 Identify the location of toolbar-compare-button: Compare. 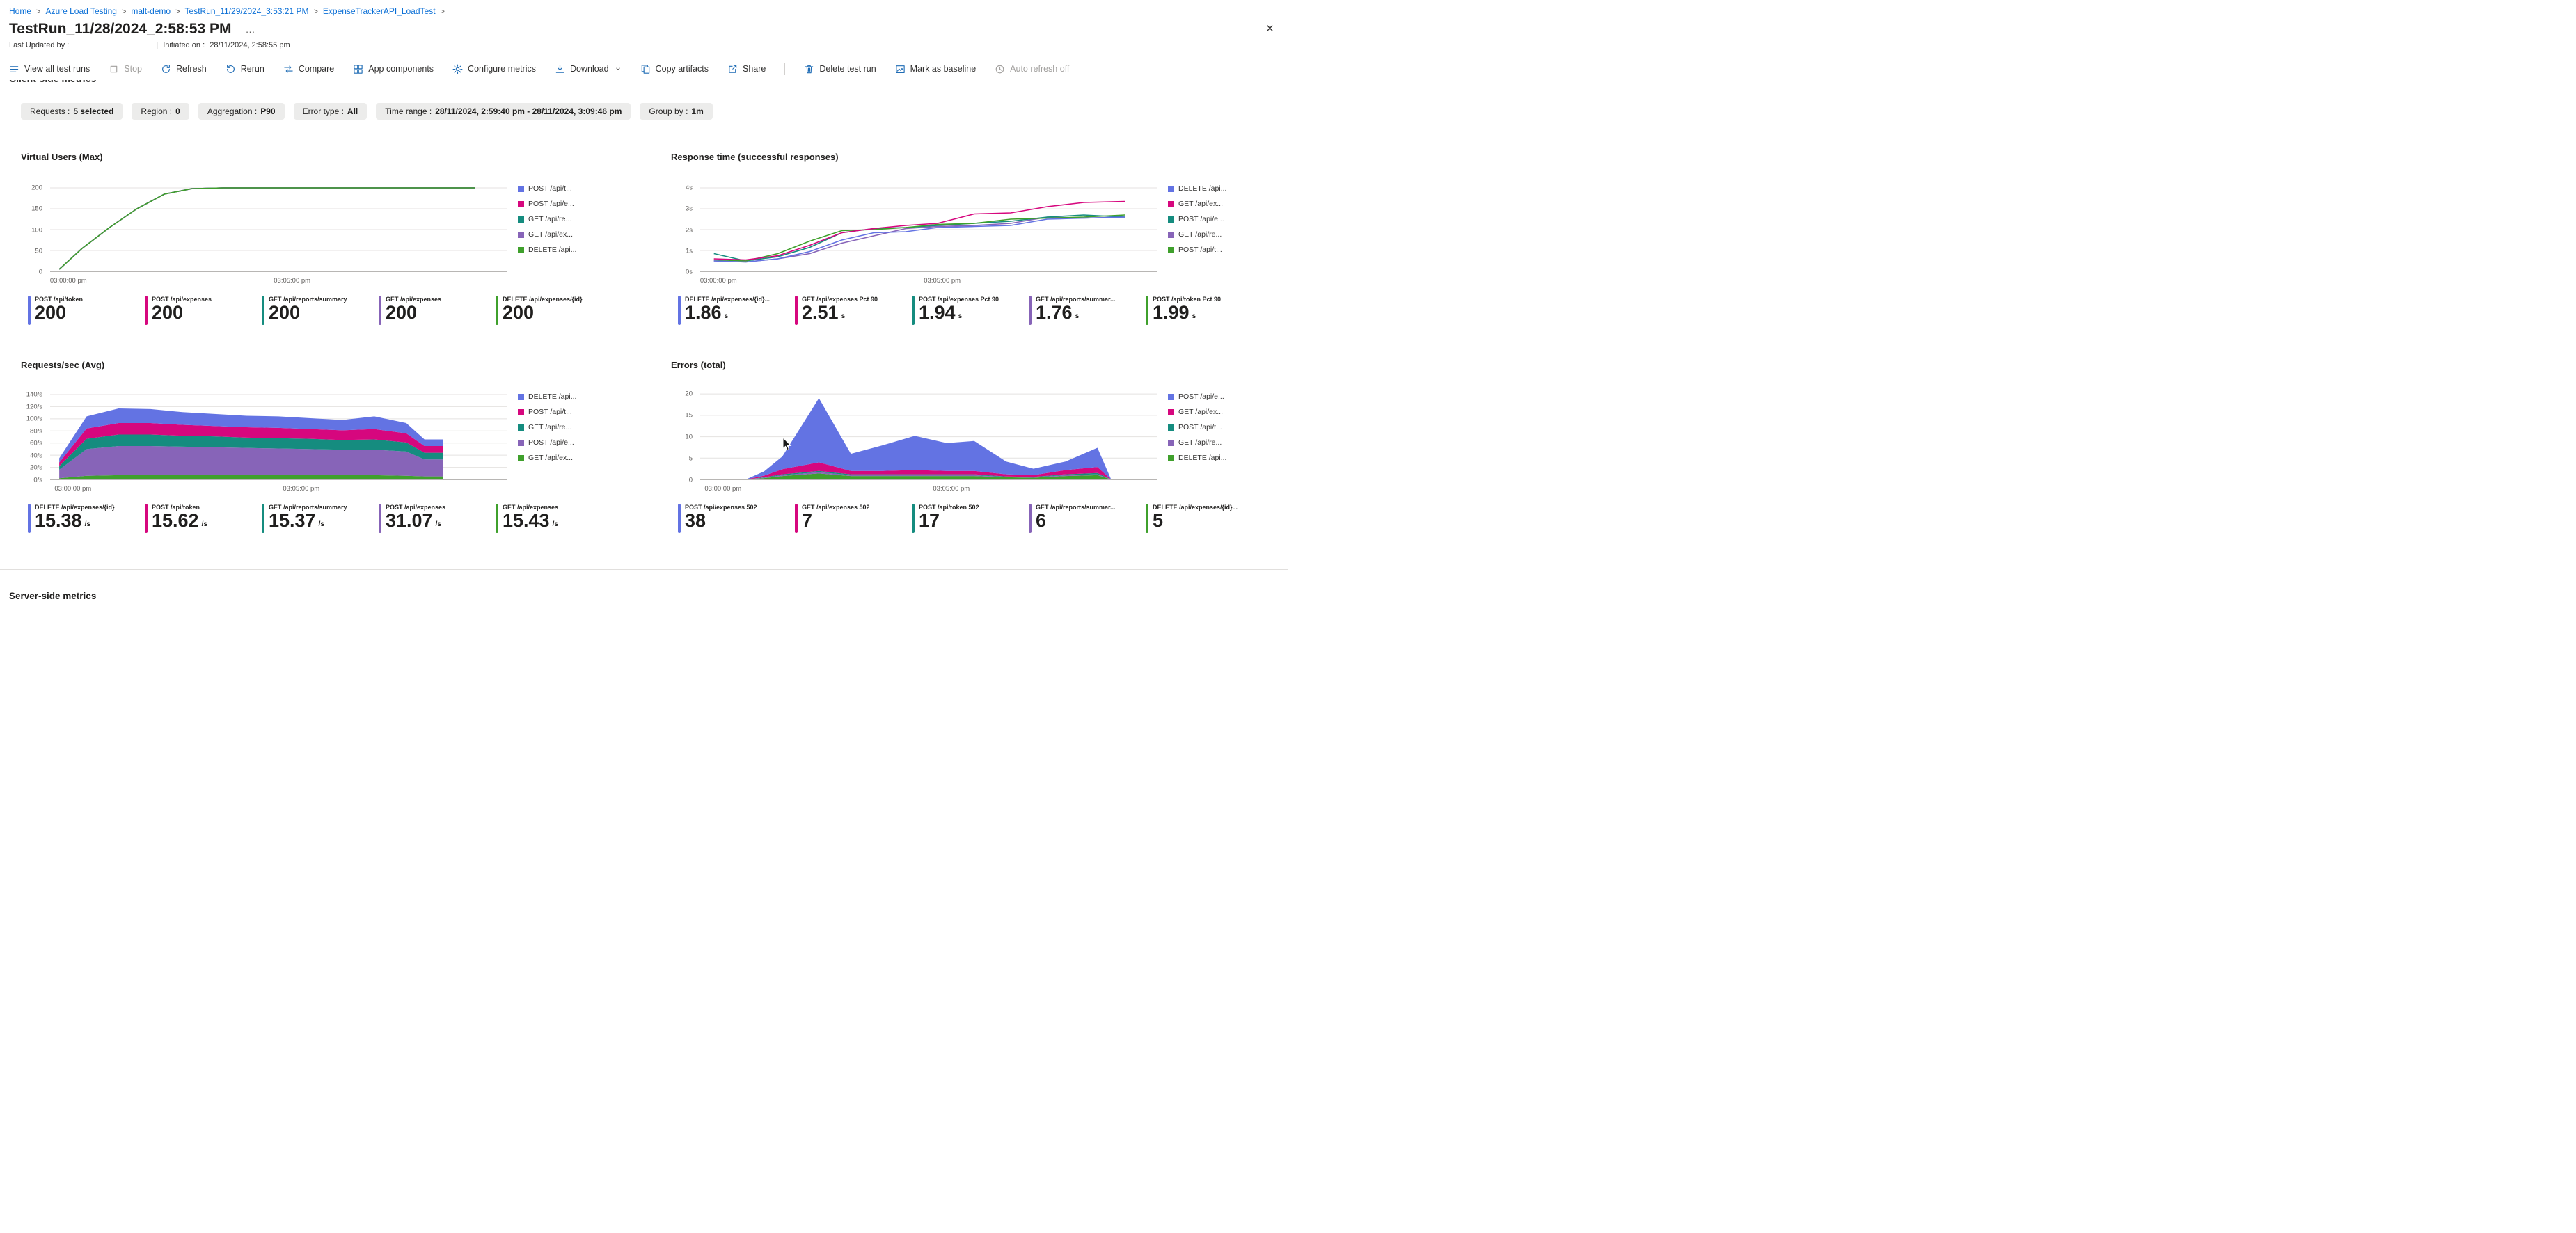
(308, 69).